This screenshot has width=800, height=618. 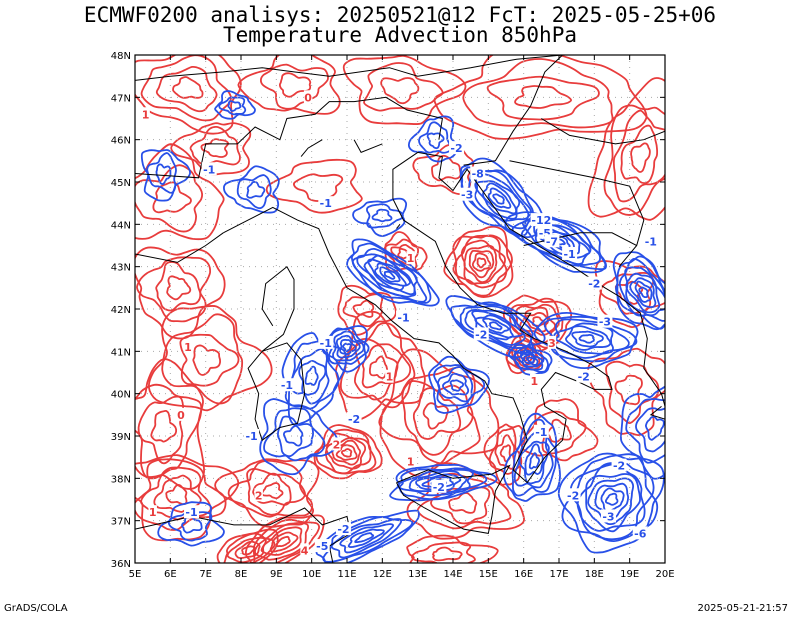 I want to click on footer-timestamp: 2025-05-21-21:57, so click(x=742, y=608).